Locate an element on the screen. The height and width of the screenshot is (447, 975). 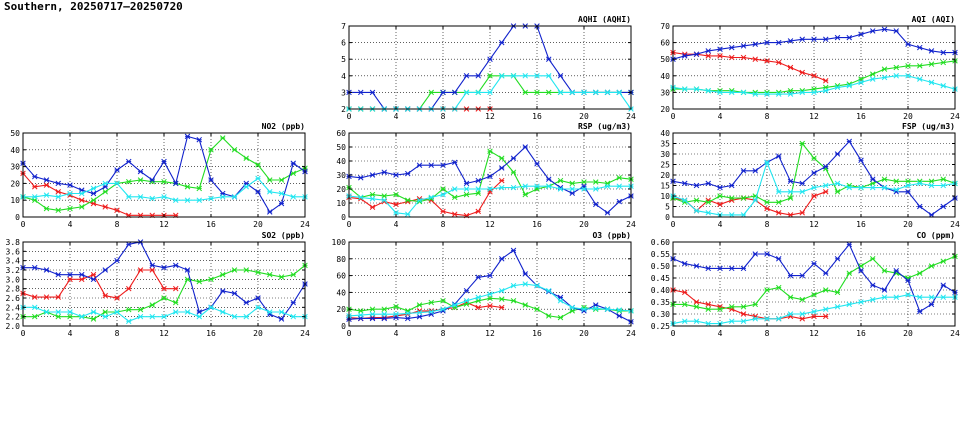
series-line-red is located at coordinates (425, 198).